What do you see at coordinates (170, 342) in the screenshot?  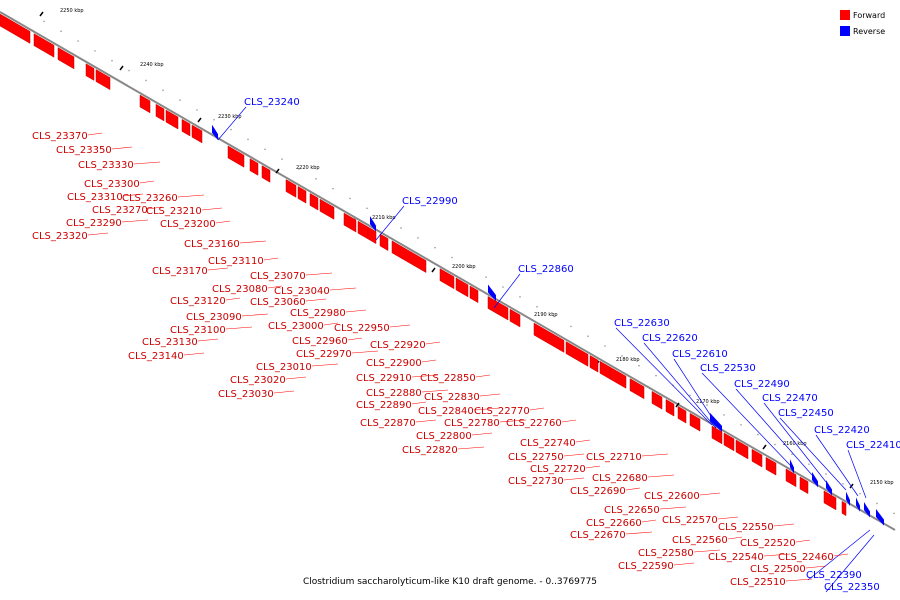 I see `forward-gene-label: CLS_23130` at bounding box center [170, 342].